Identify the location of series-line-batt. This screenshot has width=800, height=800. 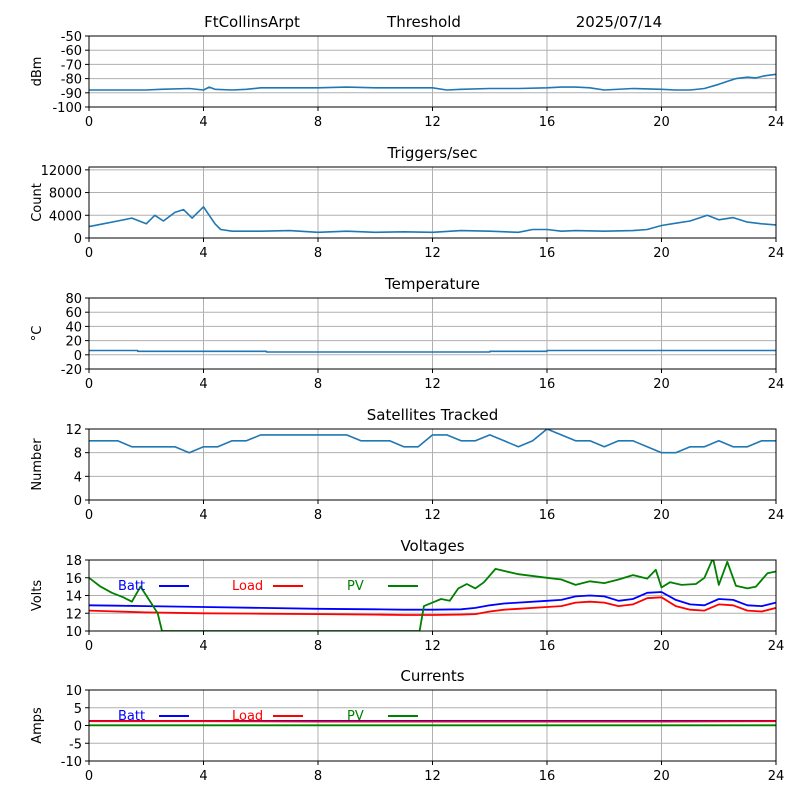
(432, 601).